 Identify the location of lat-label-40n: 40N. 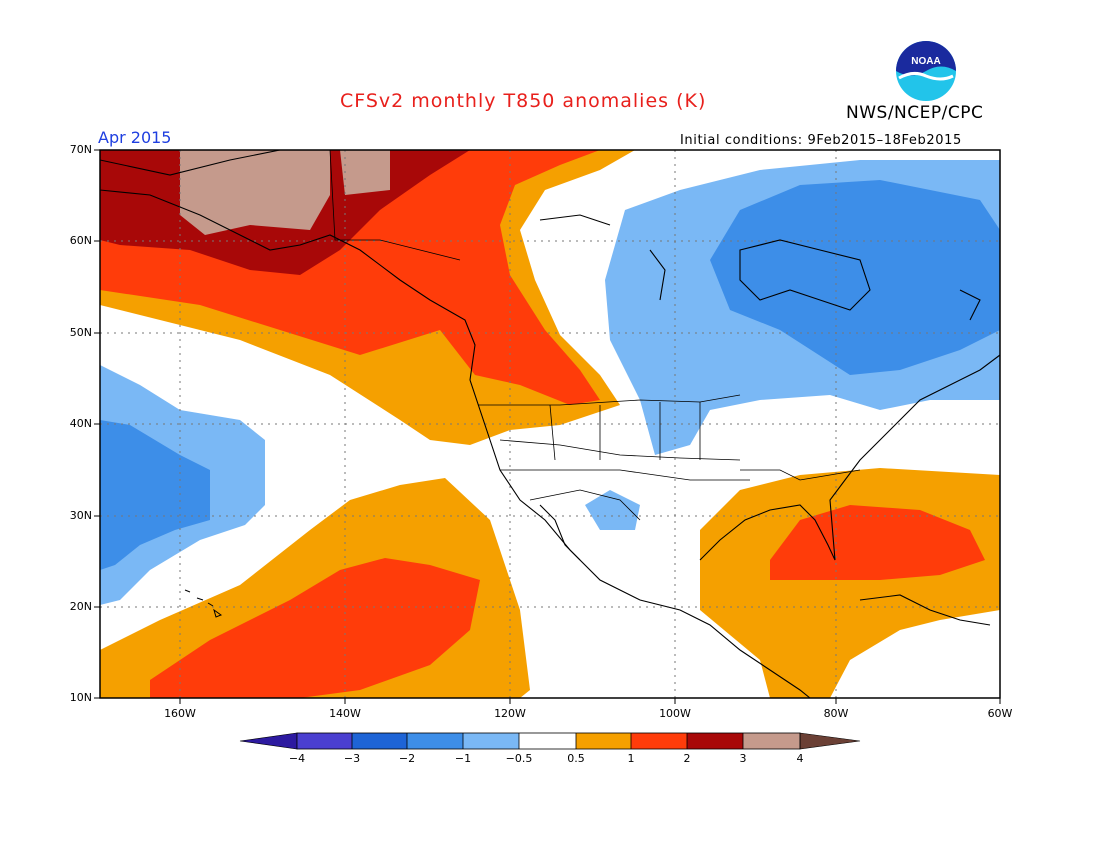
(80, 423).